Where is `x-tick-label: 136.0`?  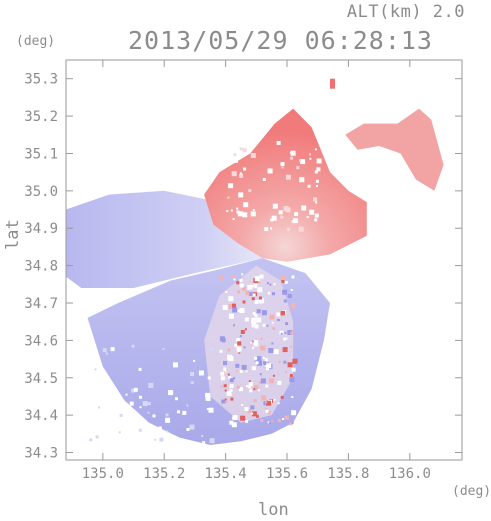 x-tick-label: 136.0 is located at coordinates (410, 474).